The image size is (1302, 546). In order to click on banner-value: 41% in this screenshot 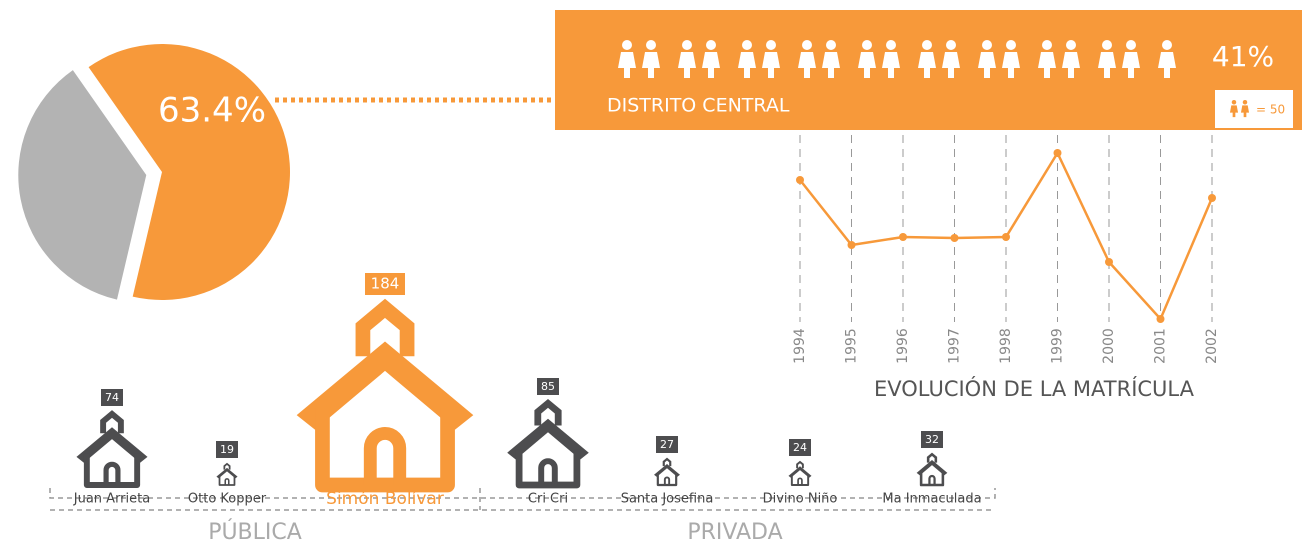, I will do `click(1243, 56)`.